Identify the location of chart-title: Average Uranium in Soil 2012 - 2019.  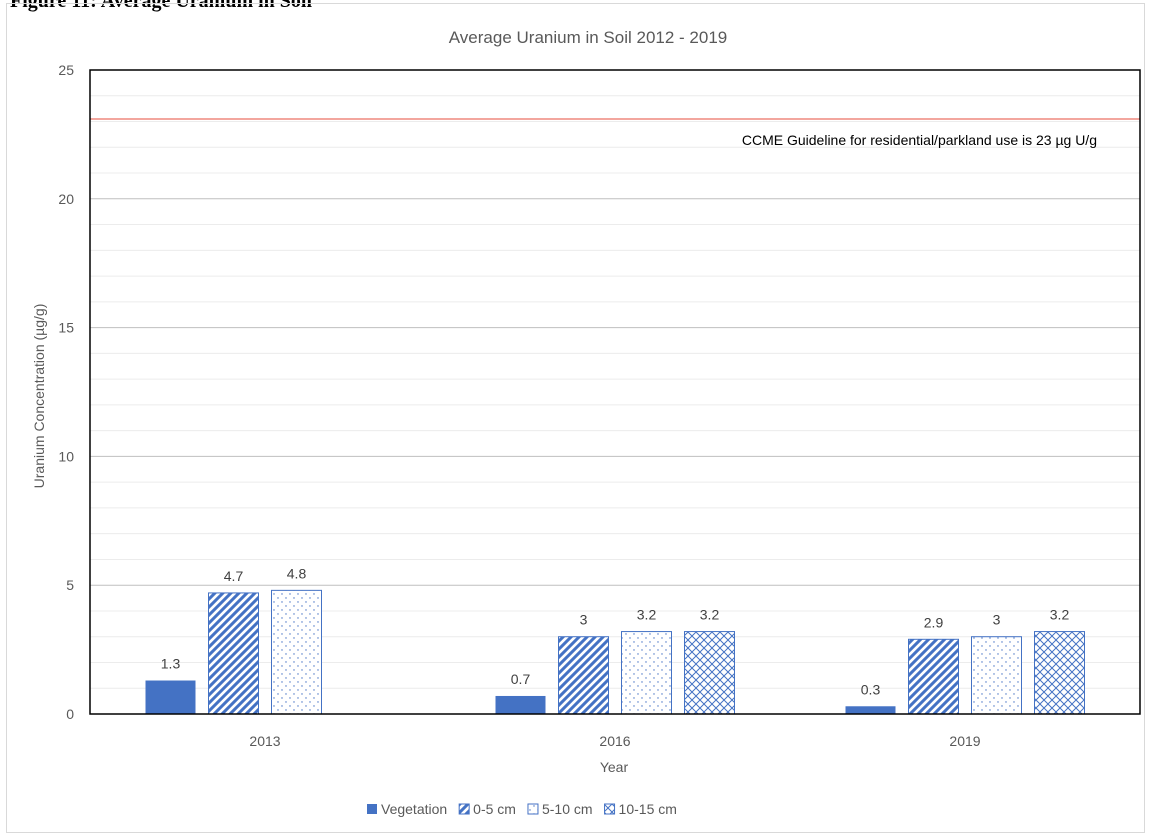
(588, 37).